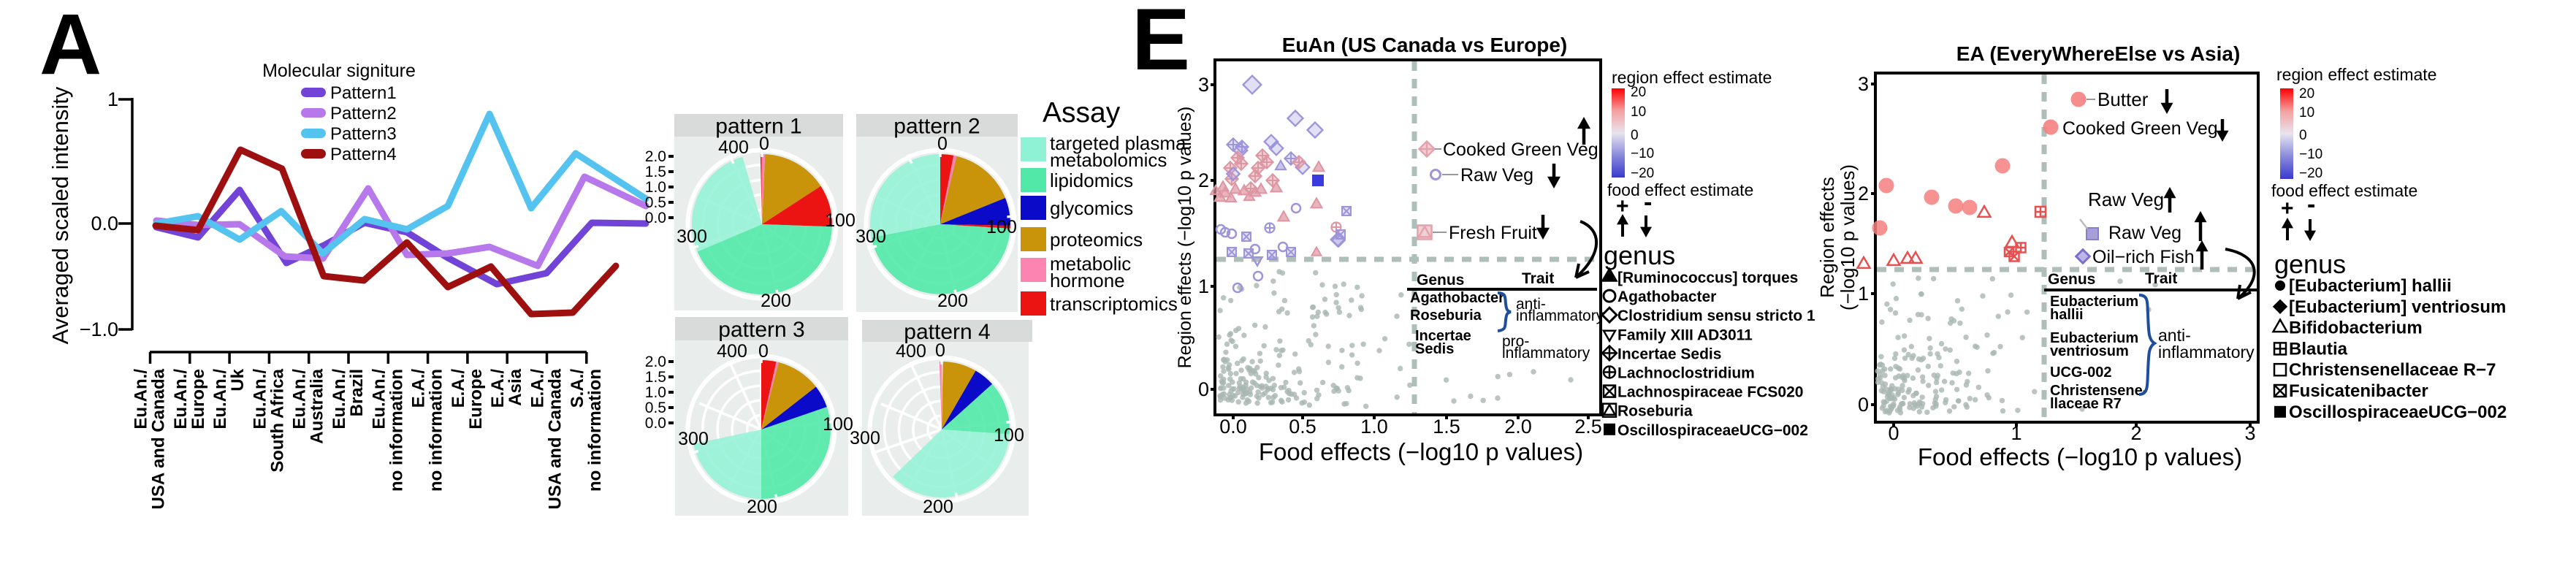 The image size is (2576, 569). Describe the element at coordinates (1685, 334) in the screenshot. I see `svg-text: Family XIII AD3011` at that location.